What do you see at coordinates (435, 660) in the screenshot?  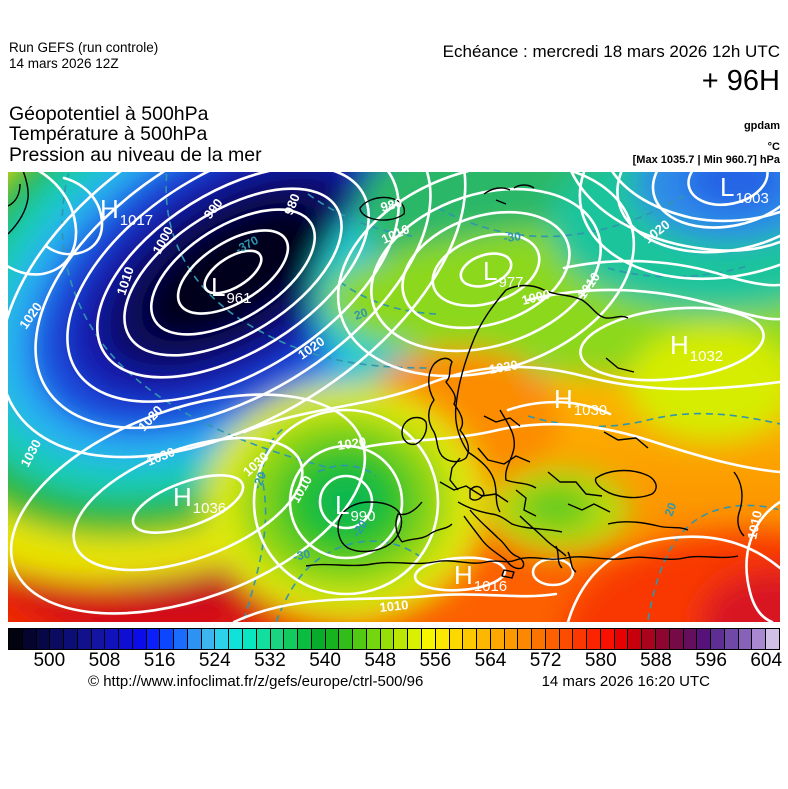 I see `colorbar-tick: 556` at bounding box center [435, 660].